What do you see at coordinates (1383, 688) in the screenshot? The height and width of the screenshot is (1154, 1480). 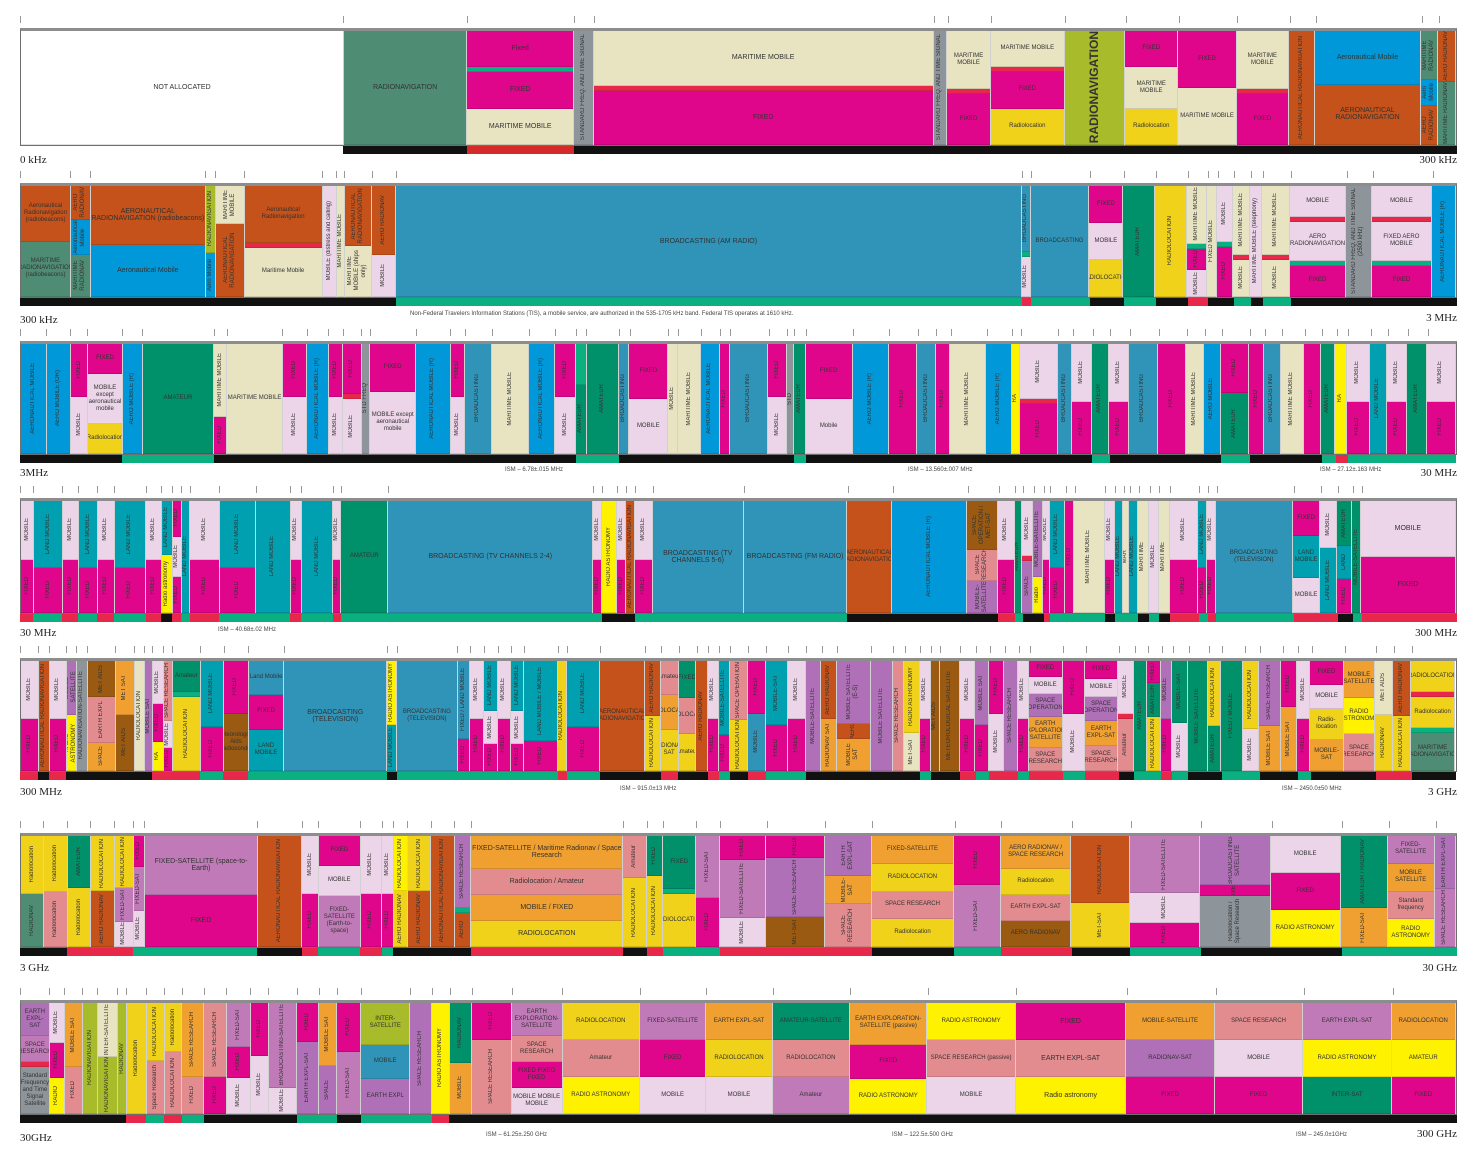 I see `service-allocation: MET AIDS` at bounding box center [1383, 688].